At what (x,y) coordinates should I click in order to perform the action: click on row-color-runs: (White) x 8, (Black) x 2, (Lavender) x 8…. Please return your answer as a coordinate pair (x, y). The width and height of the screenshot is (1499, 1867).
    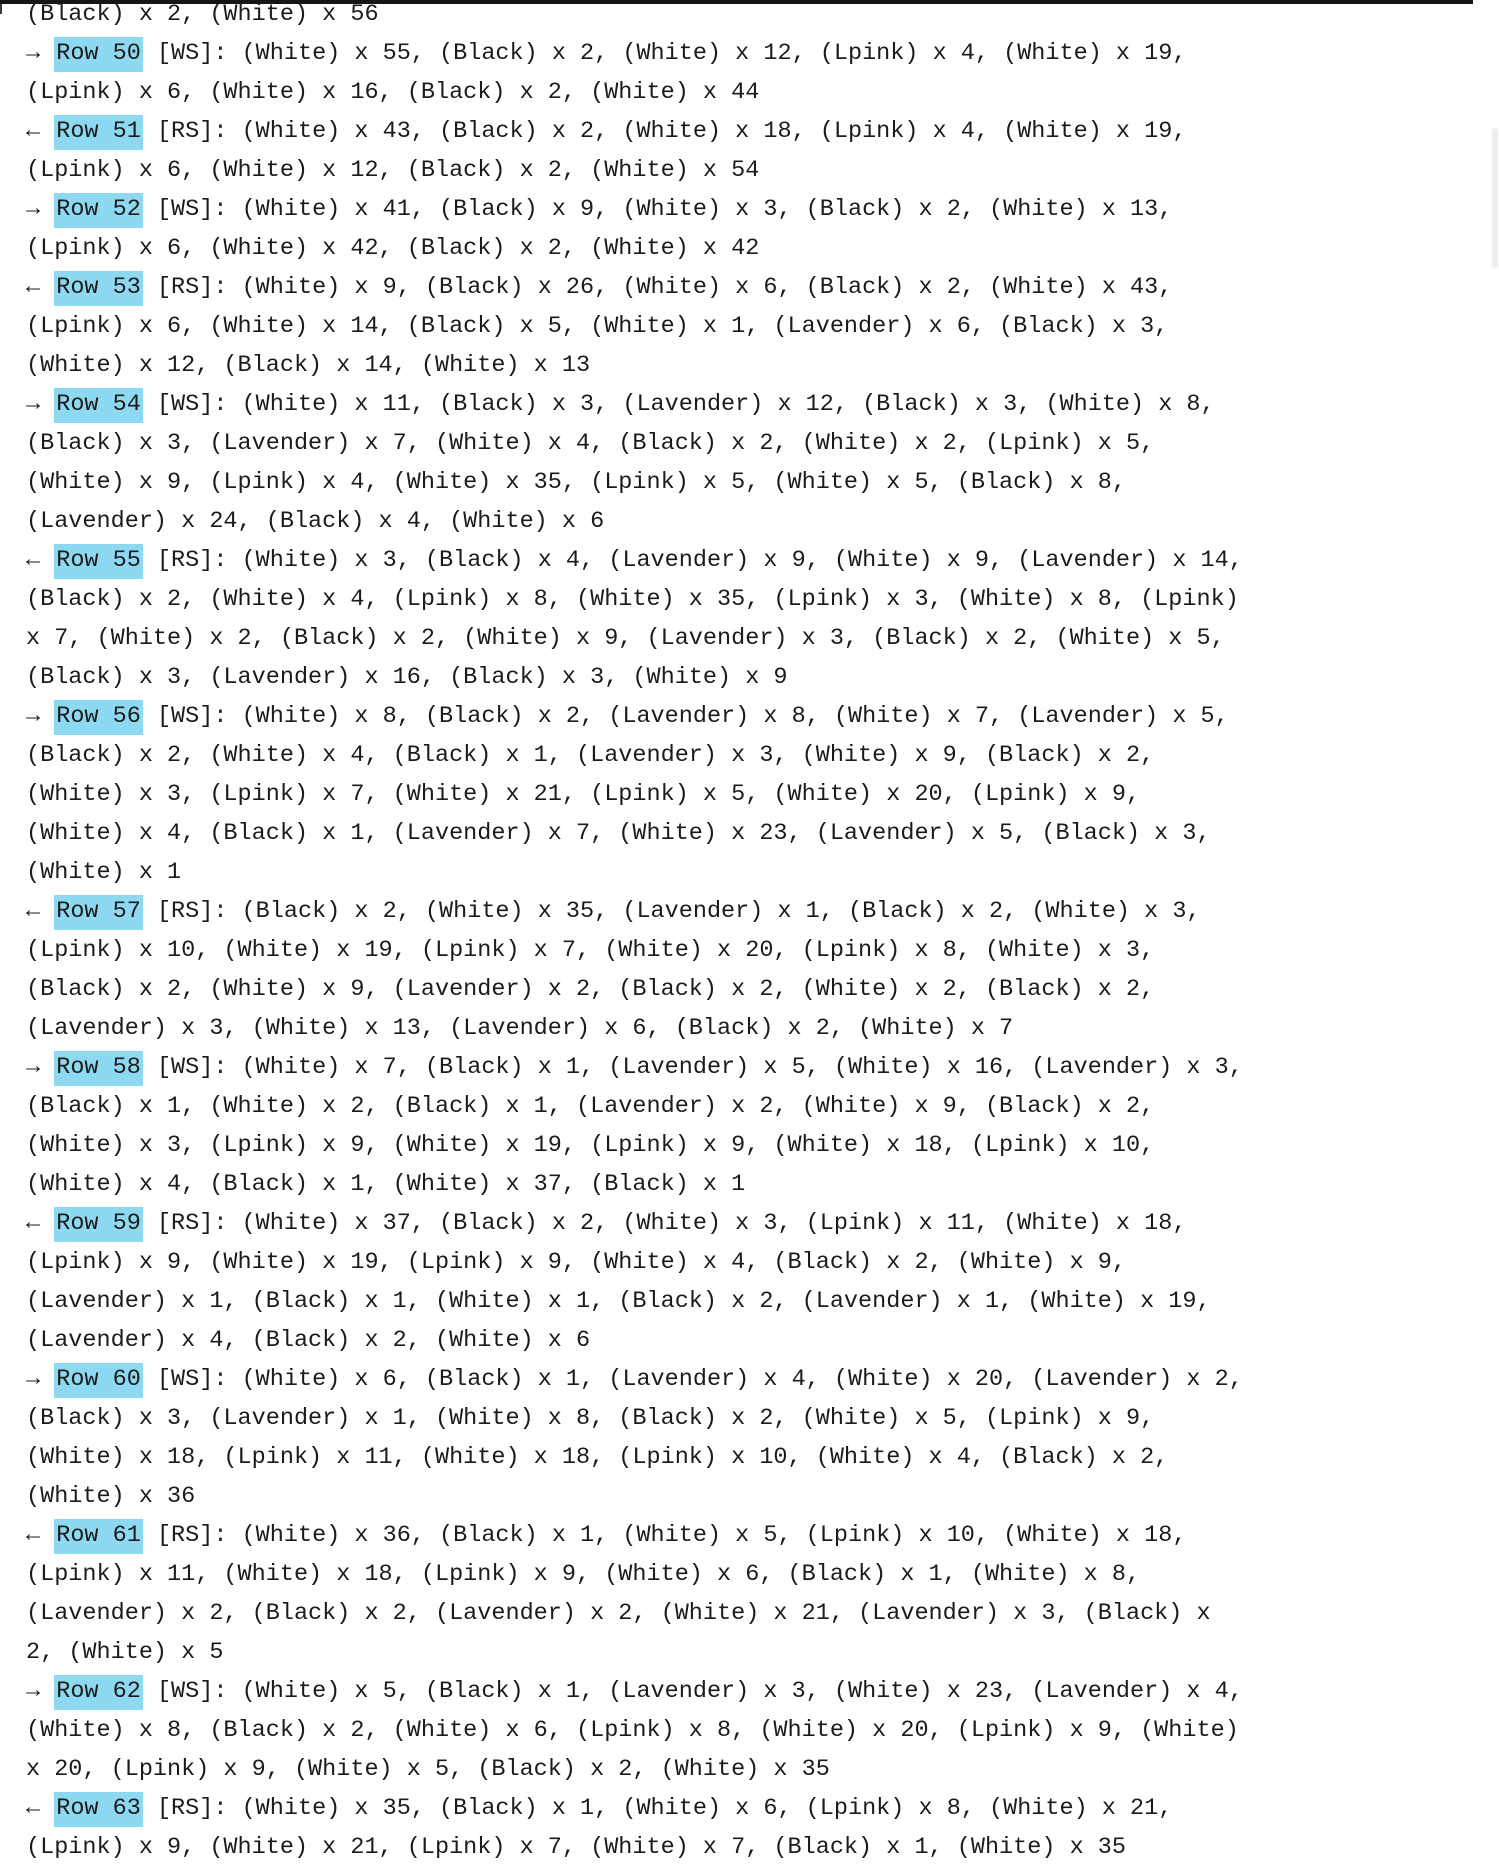
    Looking at the image, I should click on (627, 794).